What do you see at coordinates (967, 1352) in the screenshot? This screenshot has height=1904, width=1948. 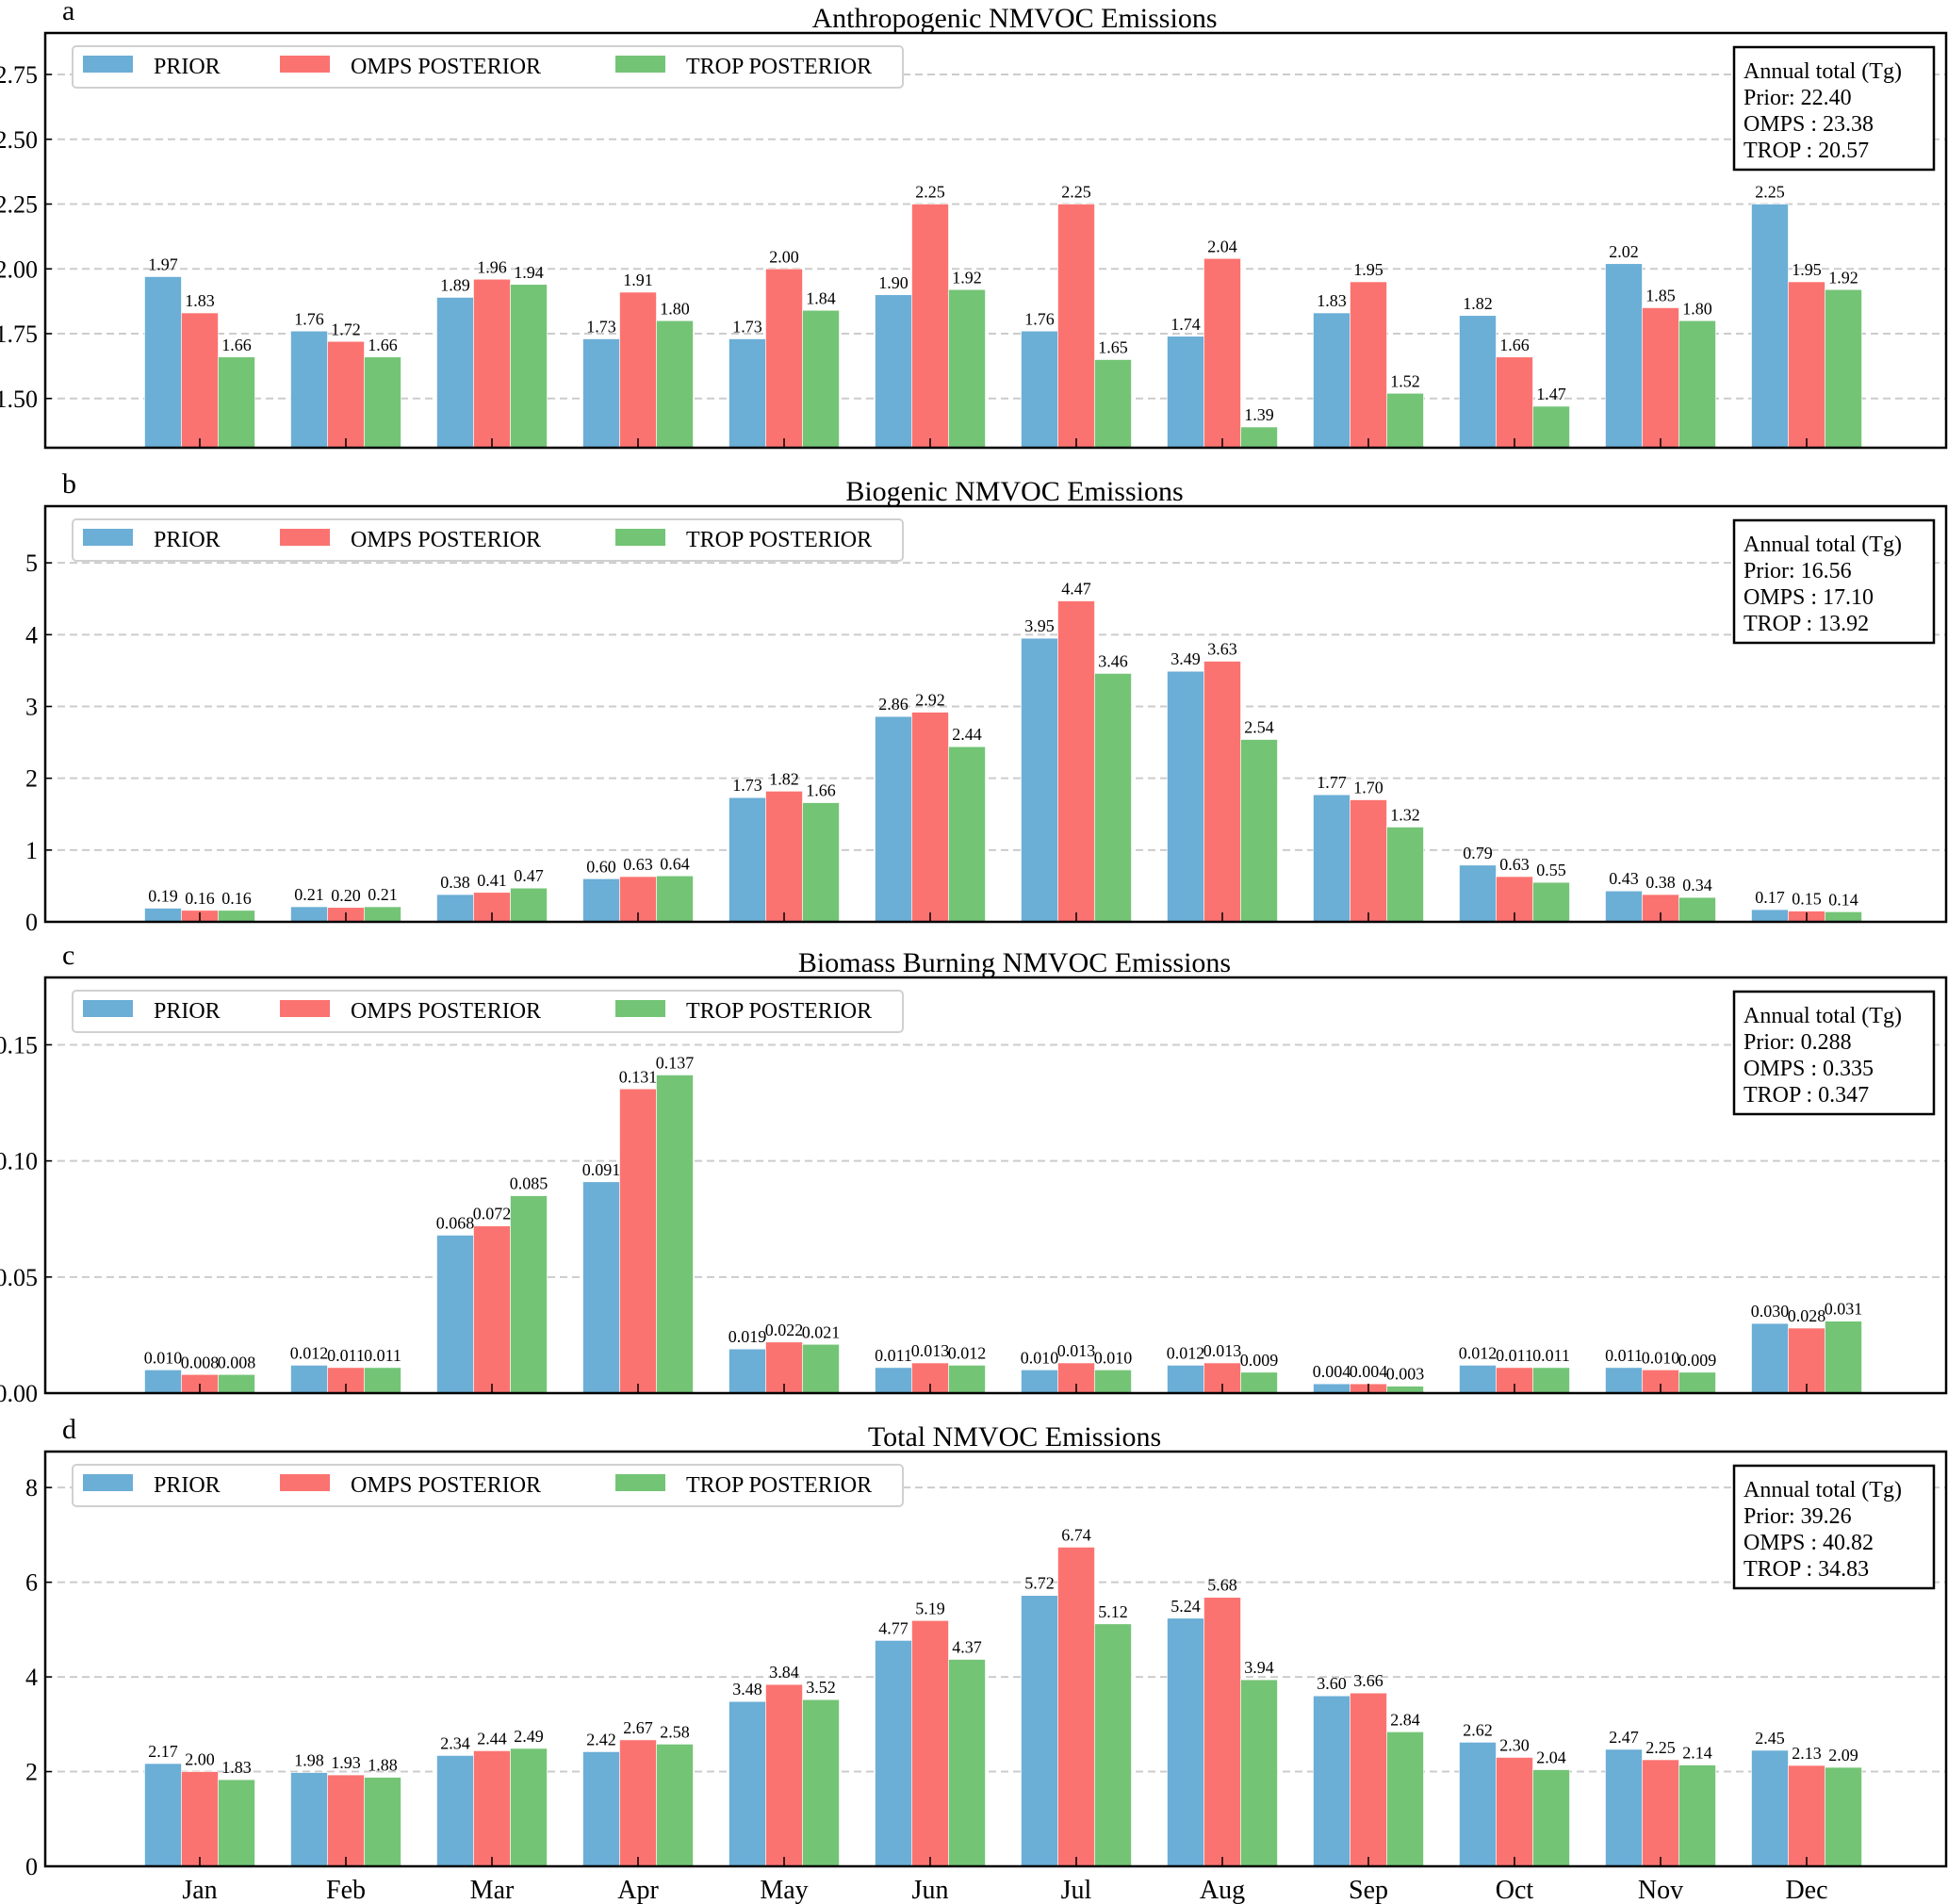 I see `data-label: 0.012` at bounding box center [967, 1352].